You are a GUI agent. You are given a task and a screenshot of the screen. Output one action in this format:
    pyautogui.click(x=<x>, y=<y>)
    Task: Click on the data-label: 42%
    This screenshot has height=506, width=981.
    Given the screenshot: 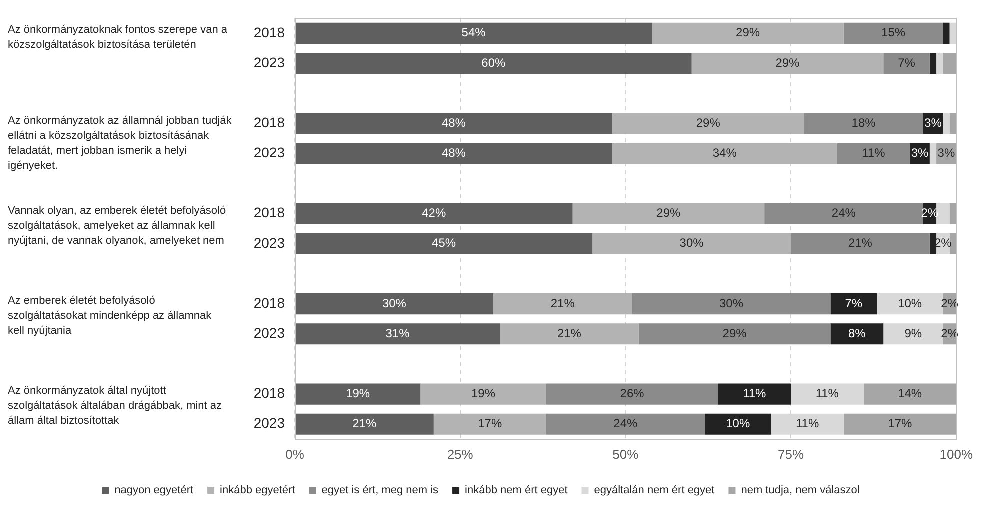 What is the action you would take?
    pyautogui.click(x=434, y=213)
    